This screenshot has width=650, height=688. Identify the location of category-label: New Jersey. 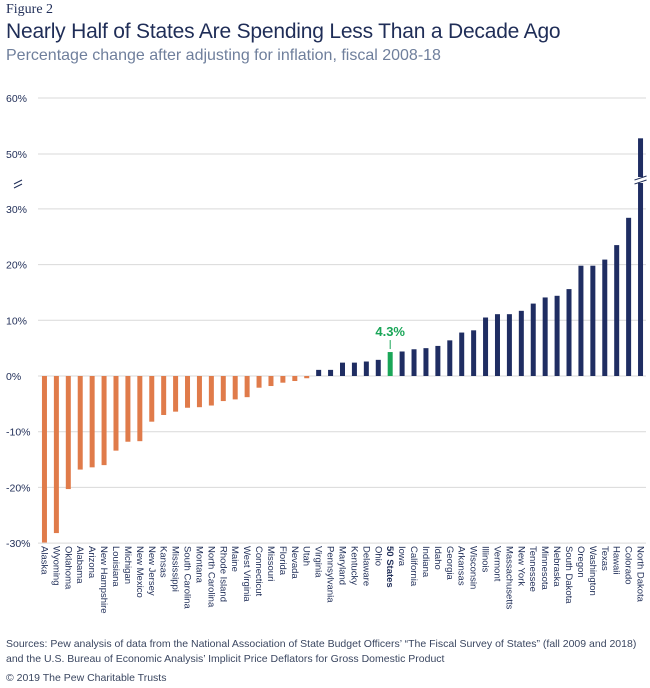
(151, 571).